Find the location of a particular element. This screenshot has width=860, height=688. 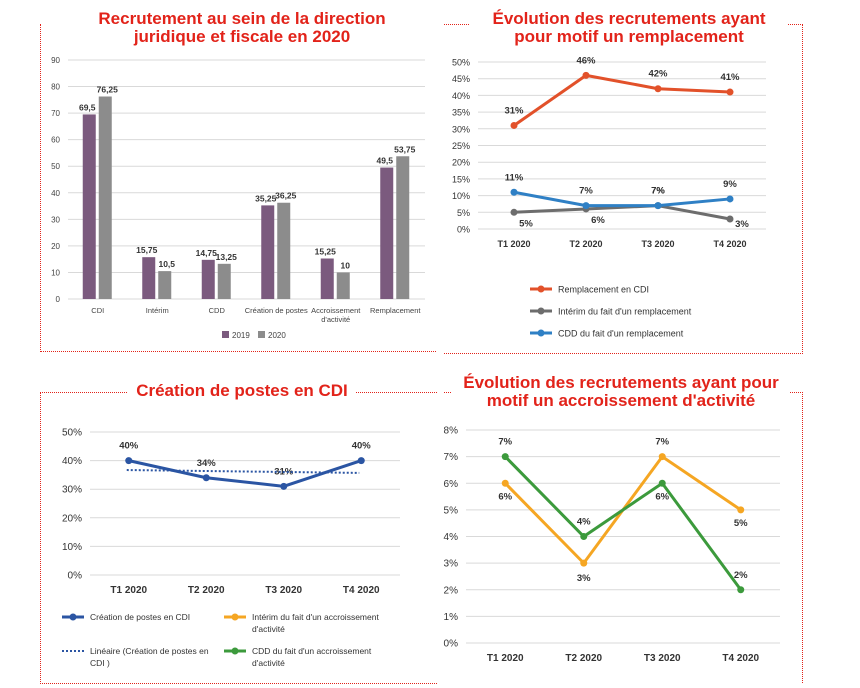

data-label: 4% is located at coordinates (584, 522).